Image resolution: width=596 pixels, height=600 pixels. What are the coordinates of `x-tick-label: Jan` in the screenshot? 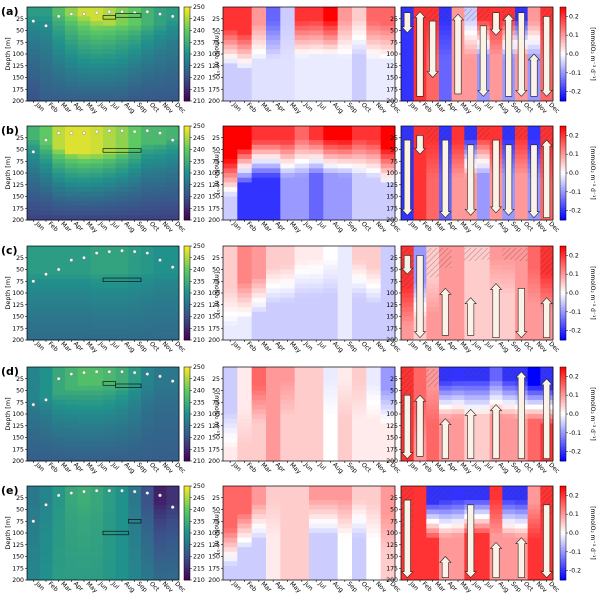 It's located at (236, 586).